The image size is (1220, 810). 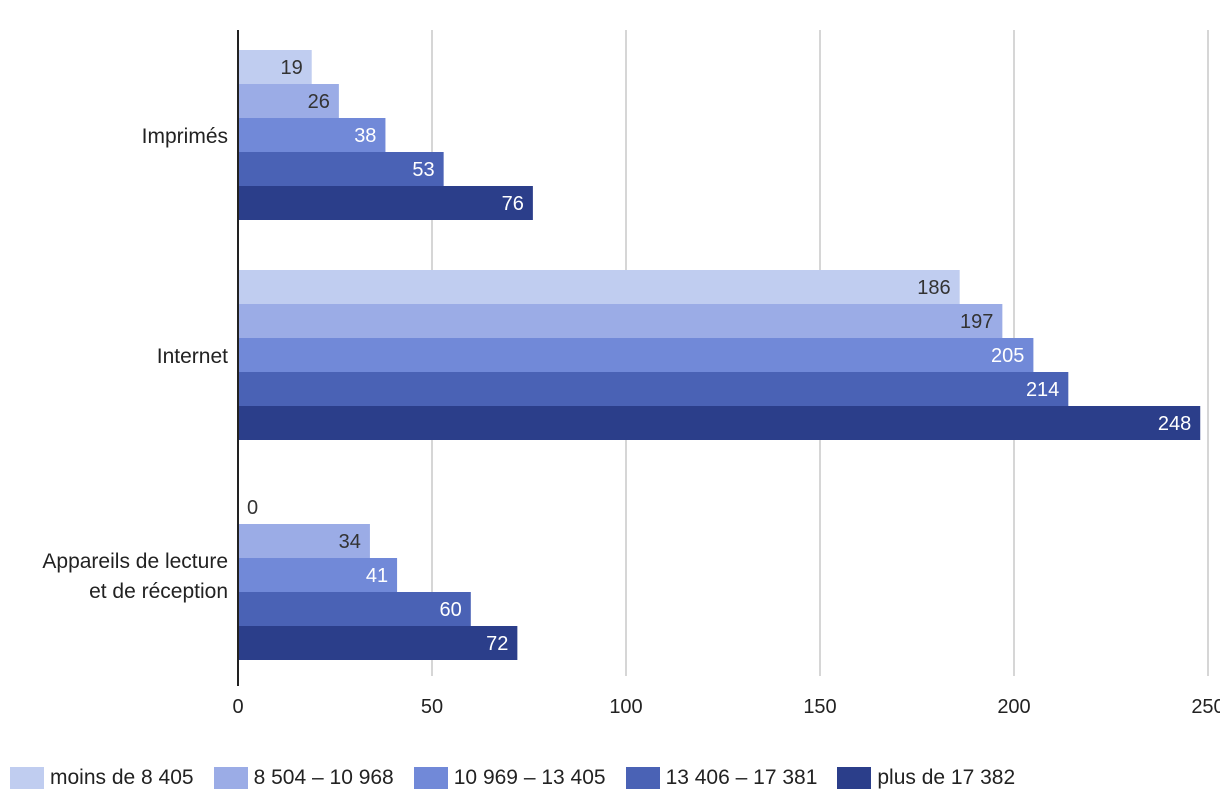 I want to click on bar-label-1-0: 186, so click(x=933, y=288).